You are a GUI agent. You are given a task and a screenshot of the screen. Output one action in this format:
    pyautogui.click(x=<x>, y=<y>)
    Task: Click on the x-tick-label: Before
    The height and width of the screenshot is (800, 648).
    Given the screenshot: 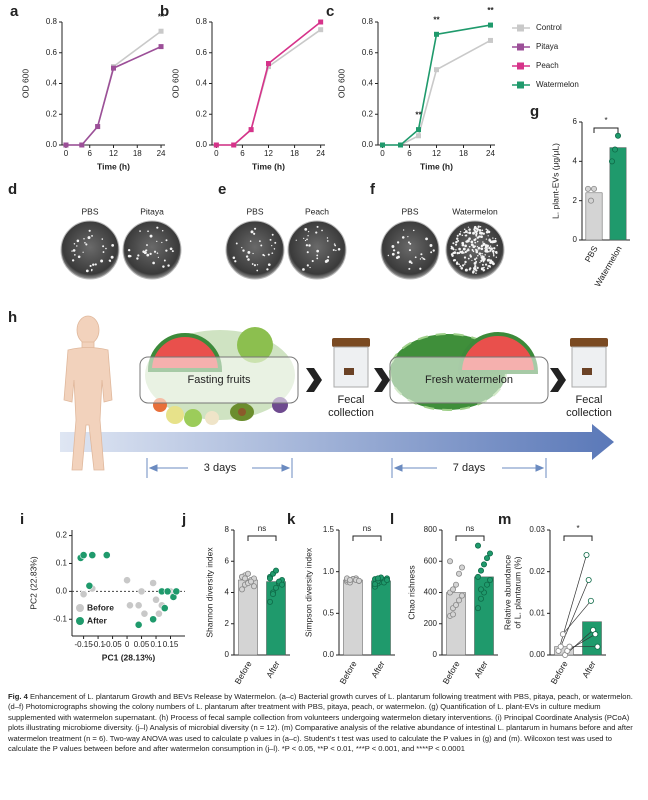 What is the action you would take?
    pyautogui.click(x=347, y=672)
    